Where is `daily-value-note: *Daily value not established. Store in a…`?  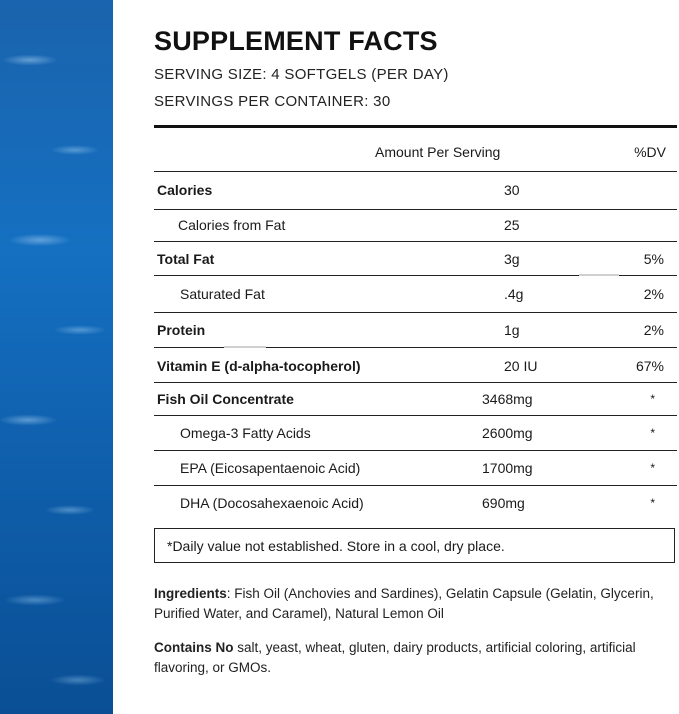 daily-value-note: *Daily value not established. Store in a… is located at coordinates (414, 545).